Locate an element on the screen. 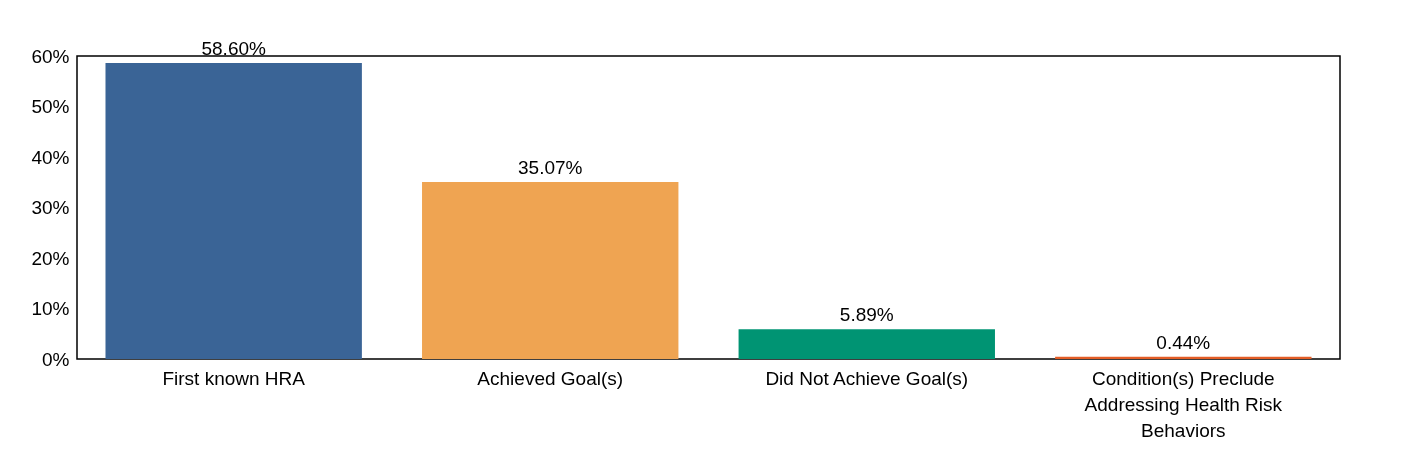  data-label: 58.60% is located at coordinates (234, 49).